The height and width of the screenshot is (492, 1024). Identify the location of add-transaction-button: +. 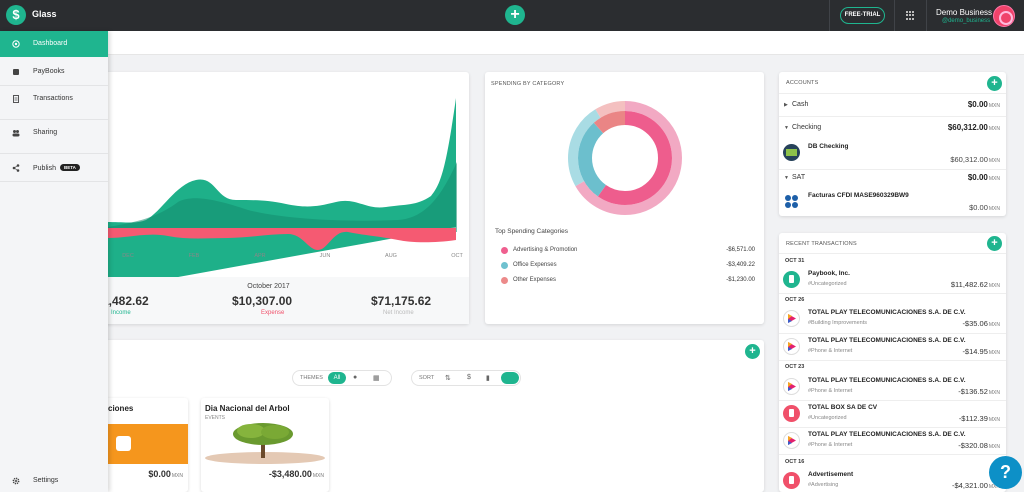
(994, 243).